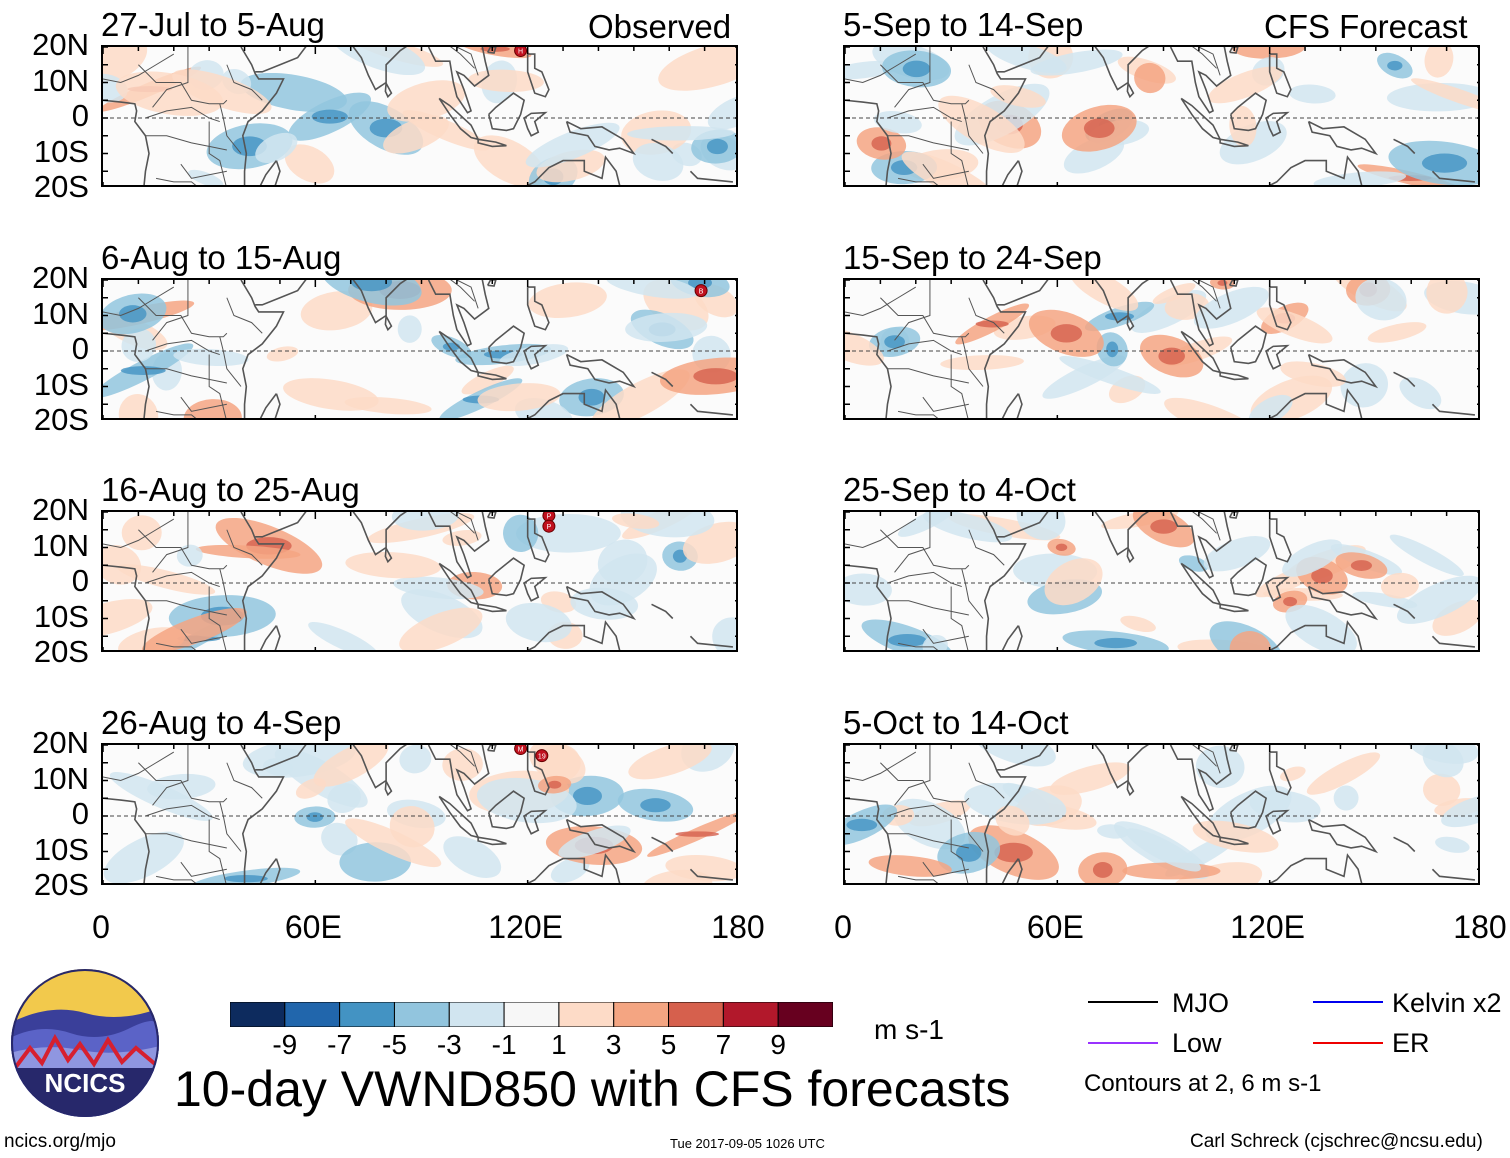 Image resolution: width=1510 pixels, height=1158 pixels. What do you see at coordinates (959, 489) in the screenshot?
I see `panel-title: 25-Sep to 4-Oct` at bounding box center [959, 489].